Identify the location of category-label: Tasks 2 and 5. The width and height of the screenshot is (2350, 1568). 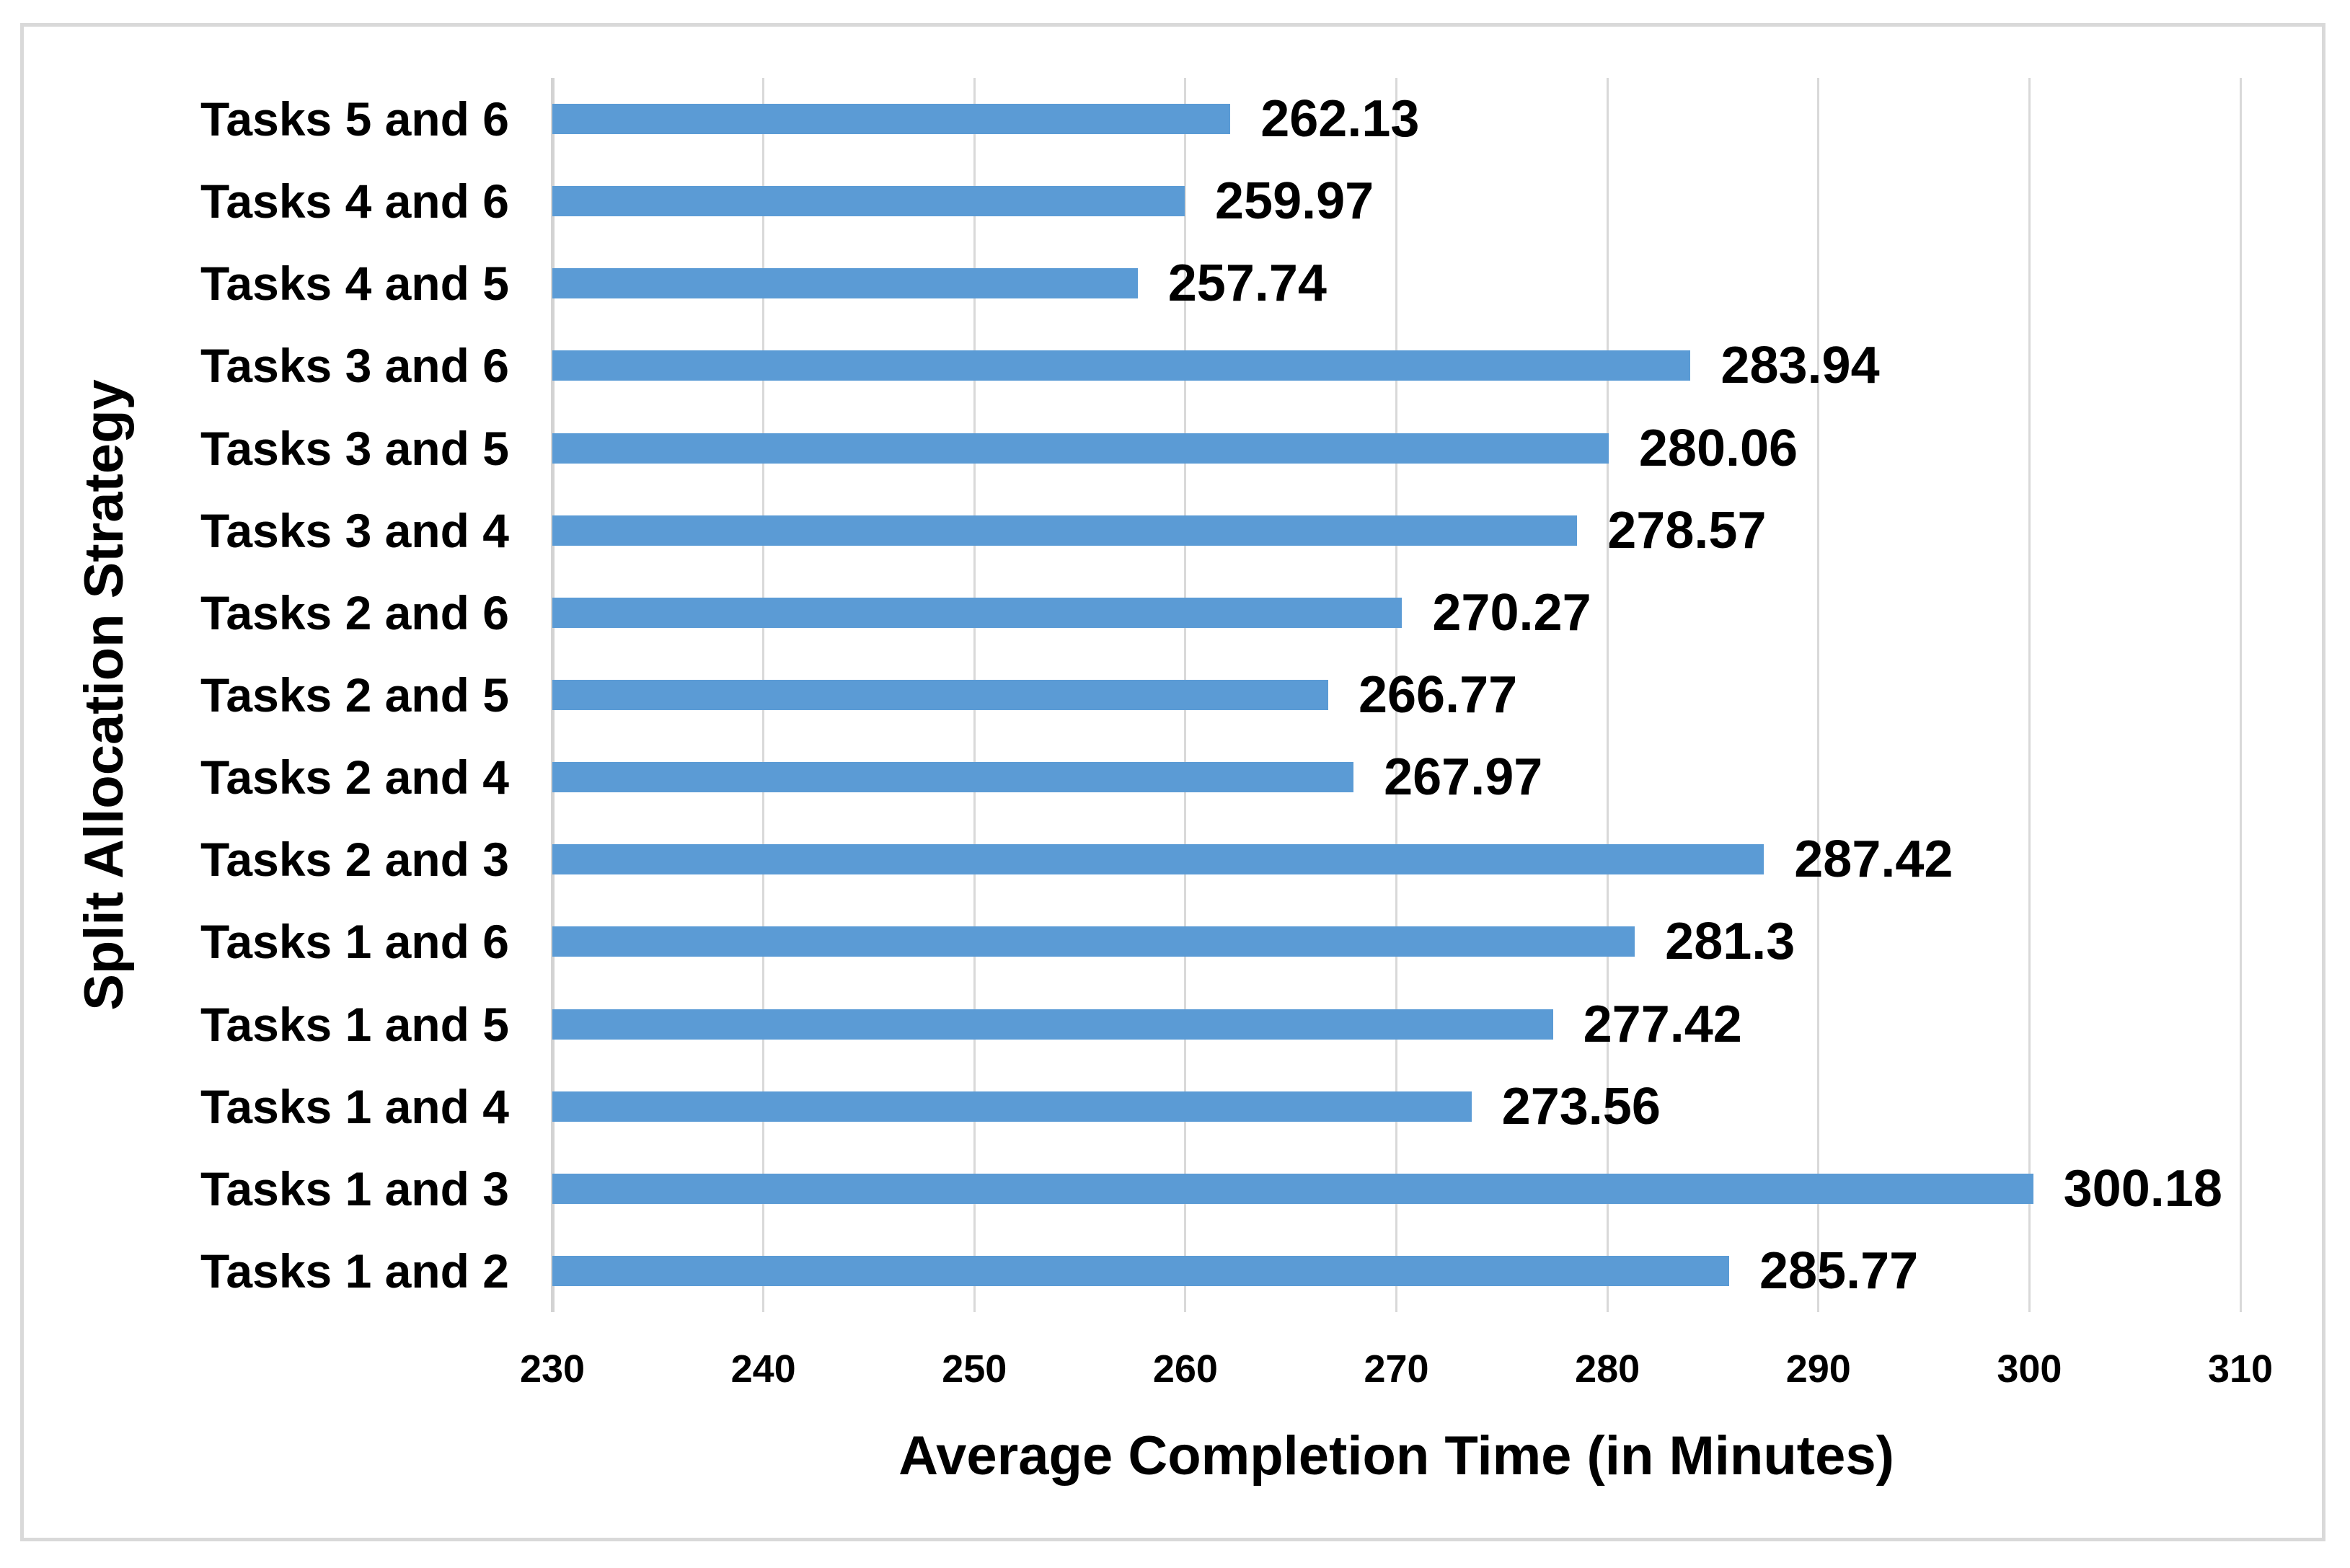
(354, 695).